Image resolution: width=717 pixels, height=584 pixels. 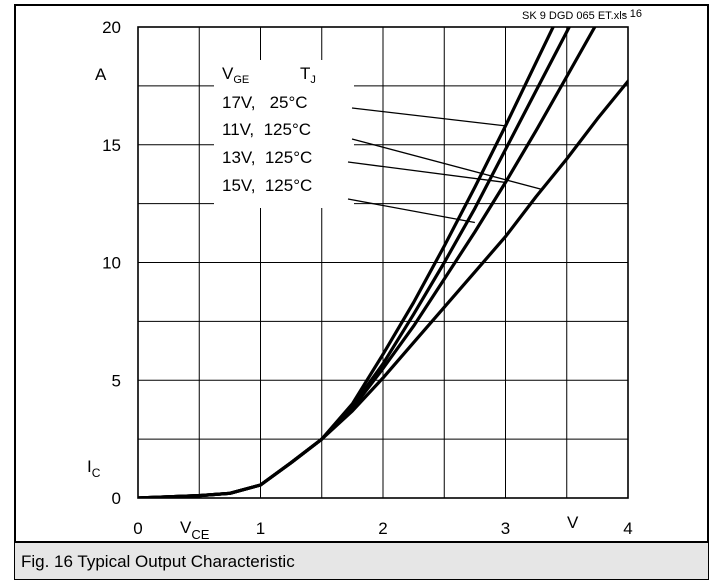 I want to click on legend-background, so click(x=284, y=134).